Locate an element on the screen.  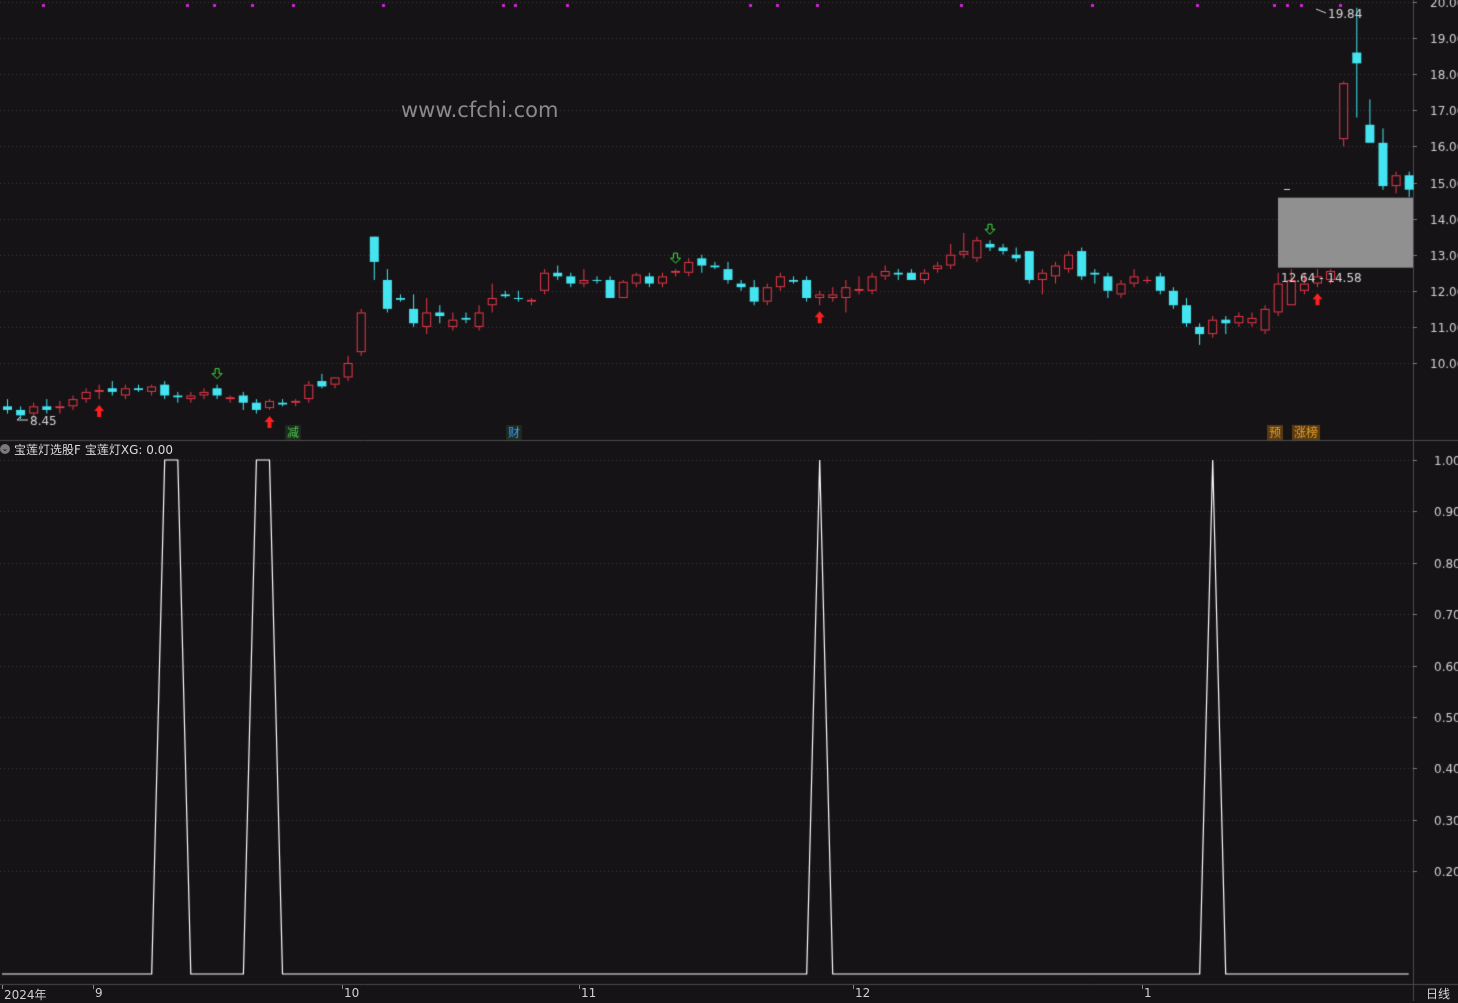
x-axis-label: 11 is located at coordinates (589, 993).